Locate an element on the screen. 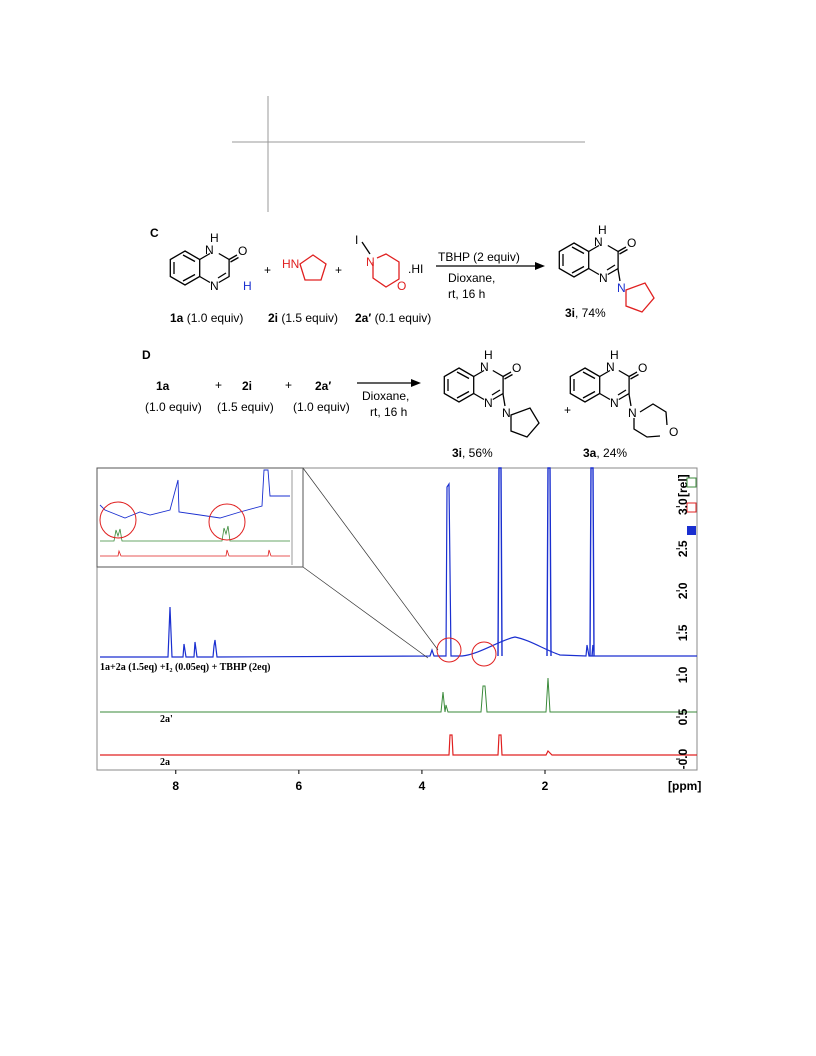 Image resolution: width=816 pixels, height=1056 pixels. caption: 3a, 24% is located at coordinates (605, 453).